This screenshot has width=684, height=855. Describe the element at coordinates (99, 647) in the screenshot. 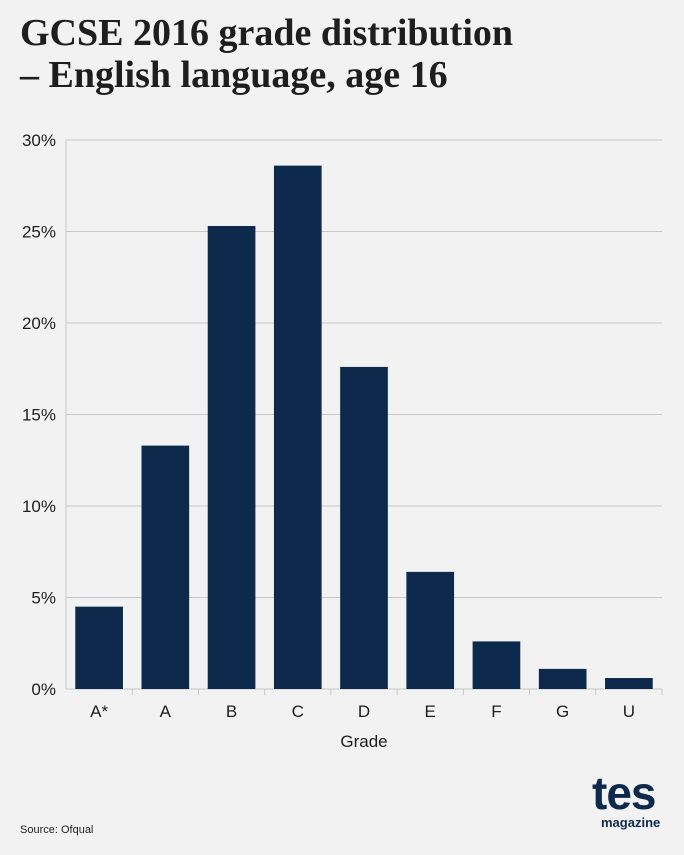

I see `bar-astar` at that location.